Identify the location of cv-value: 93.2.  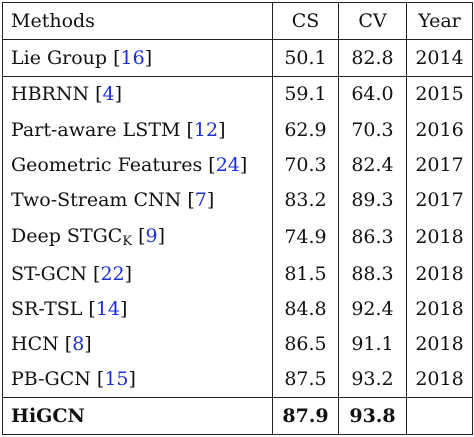
(372, 380).